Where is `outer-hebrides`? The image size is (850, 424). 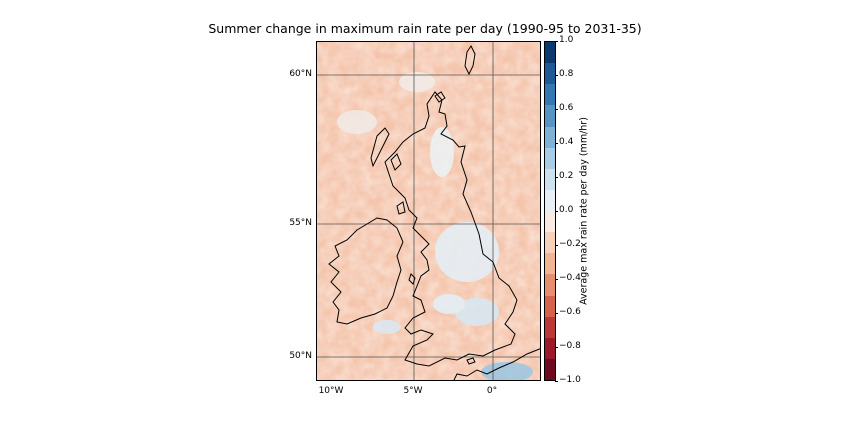
outer-hebrides is located at coordinates (380, 147).